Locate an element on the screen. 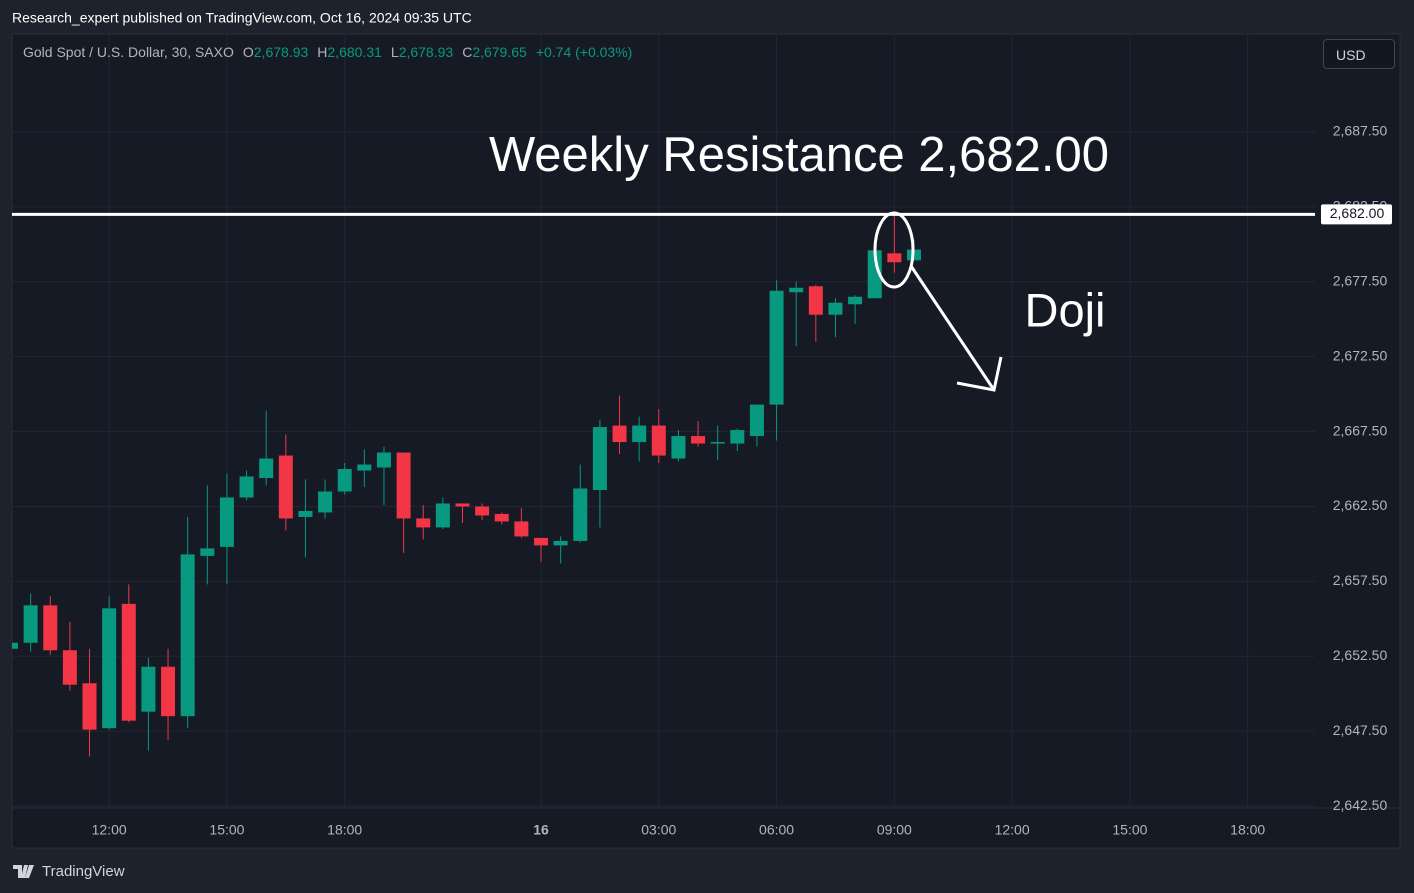 The image size is (1414, 893). y-tick-label: 2,667.50 is located at coordinates (1360, 430).